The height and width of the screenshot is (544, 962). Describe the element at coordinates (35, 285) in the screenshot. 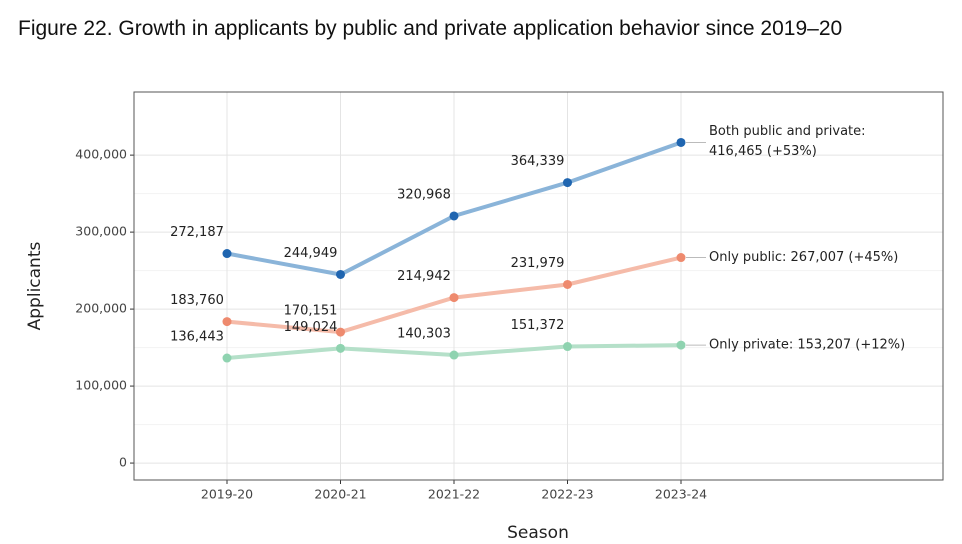

I see `y-axis-title: Applicants` at that location.